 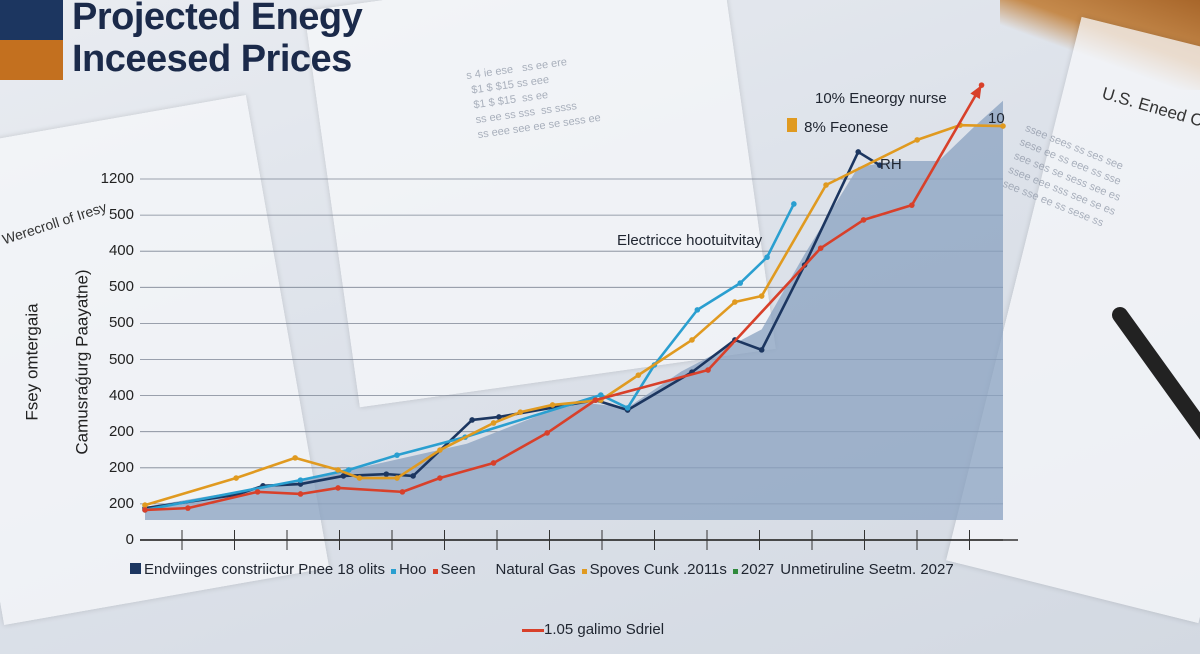 I want to click on red-line-swatch-icon, so click(x=533, y=630).